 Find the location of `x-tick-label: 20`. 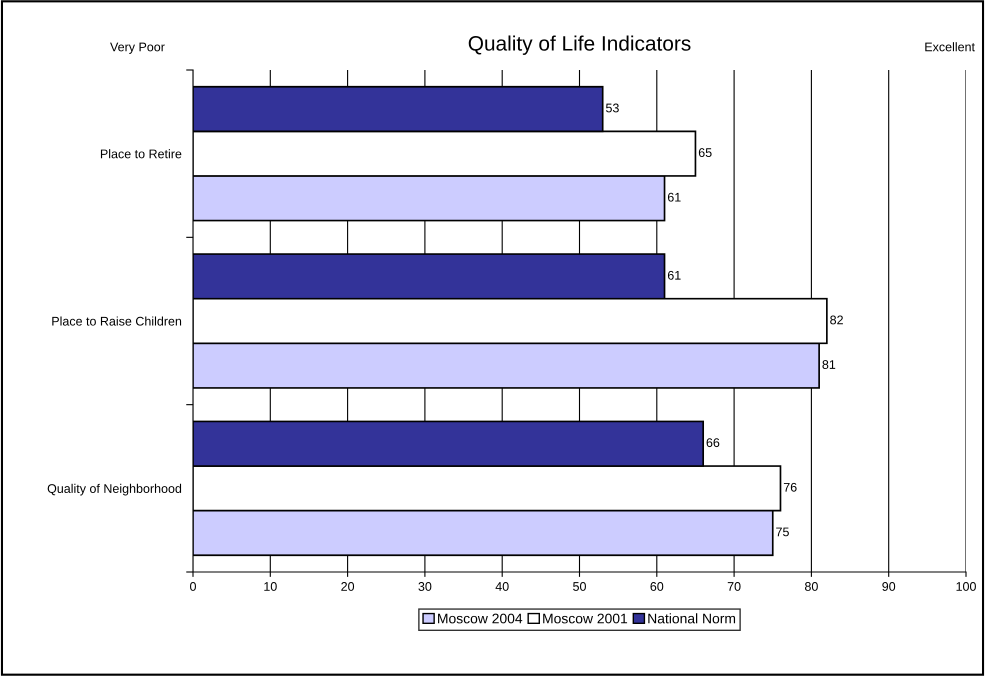

x-tick-label: 20 is located at coordinates (347, 586).